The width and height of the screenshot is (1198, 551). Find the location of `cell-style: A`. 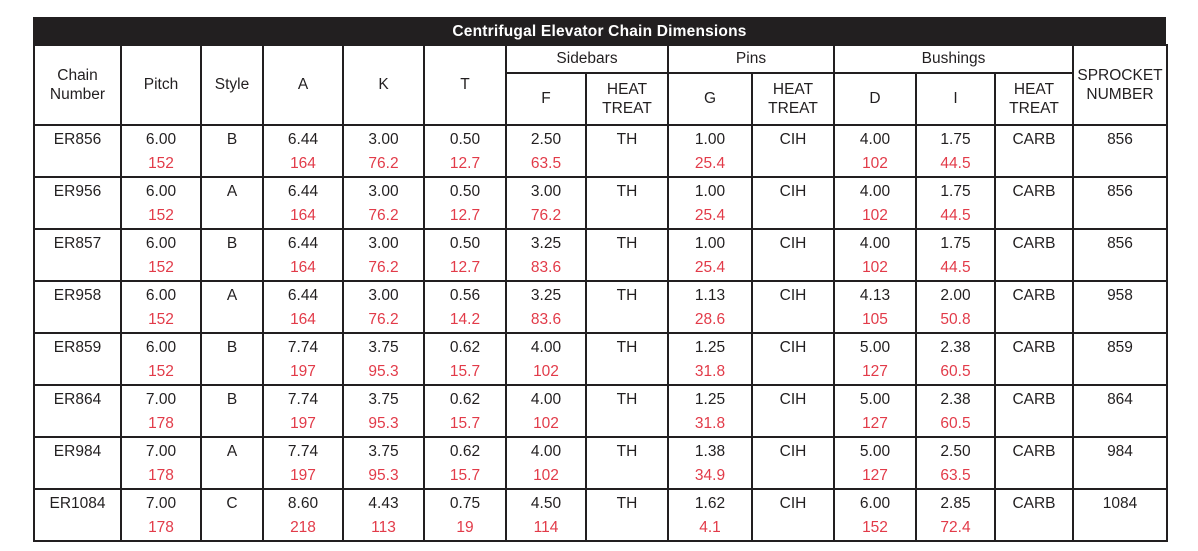

cell-style: A is located at coordinates (232, 463).